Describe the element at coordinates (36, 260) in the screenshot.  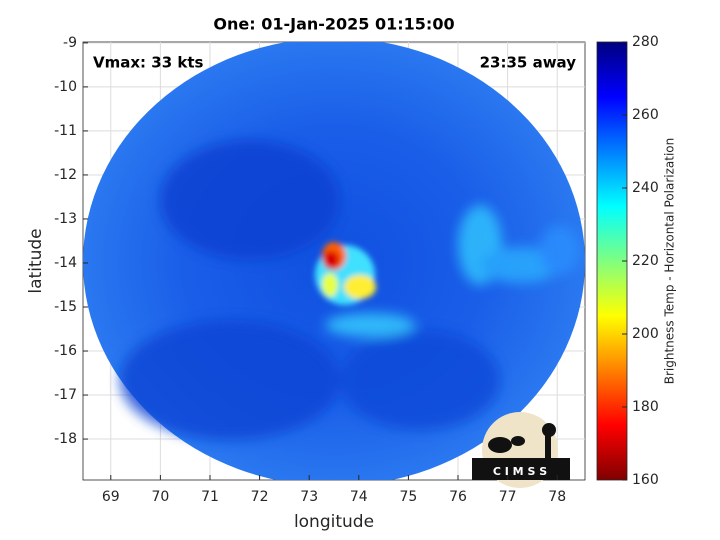
I see `y-axis-label: latitude` at that location.